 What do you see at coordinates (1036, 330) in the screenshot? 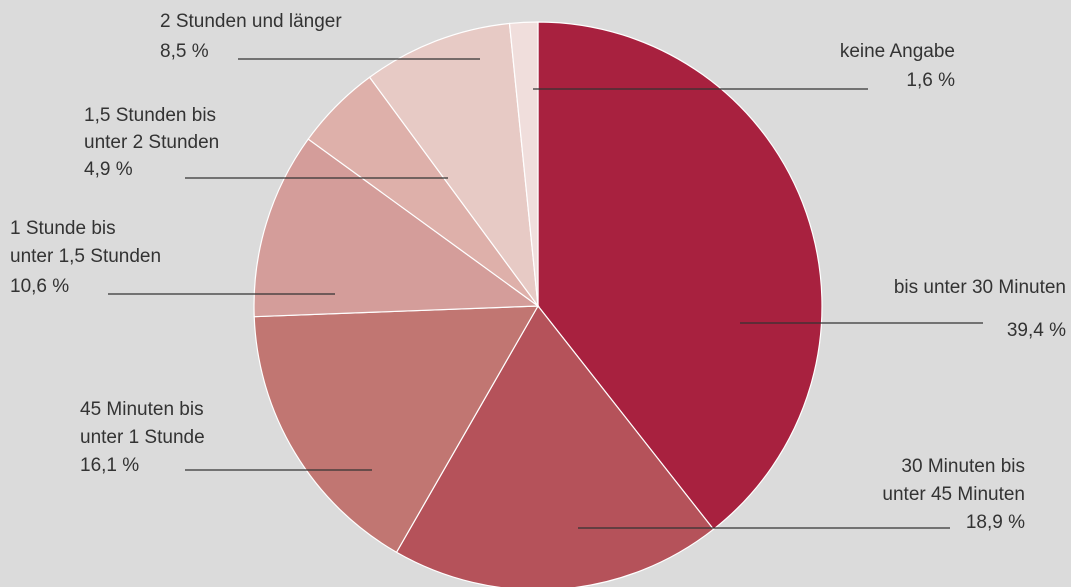
I see `value-label: 39,4 %` at bounding box center [1036, 330].